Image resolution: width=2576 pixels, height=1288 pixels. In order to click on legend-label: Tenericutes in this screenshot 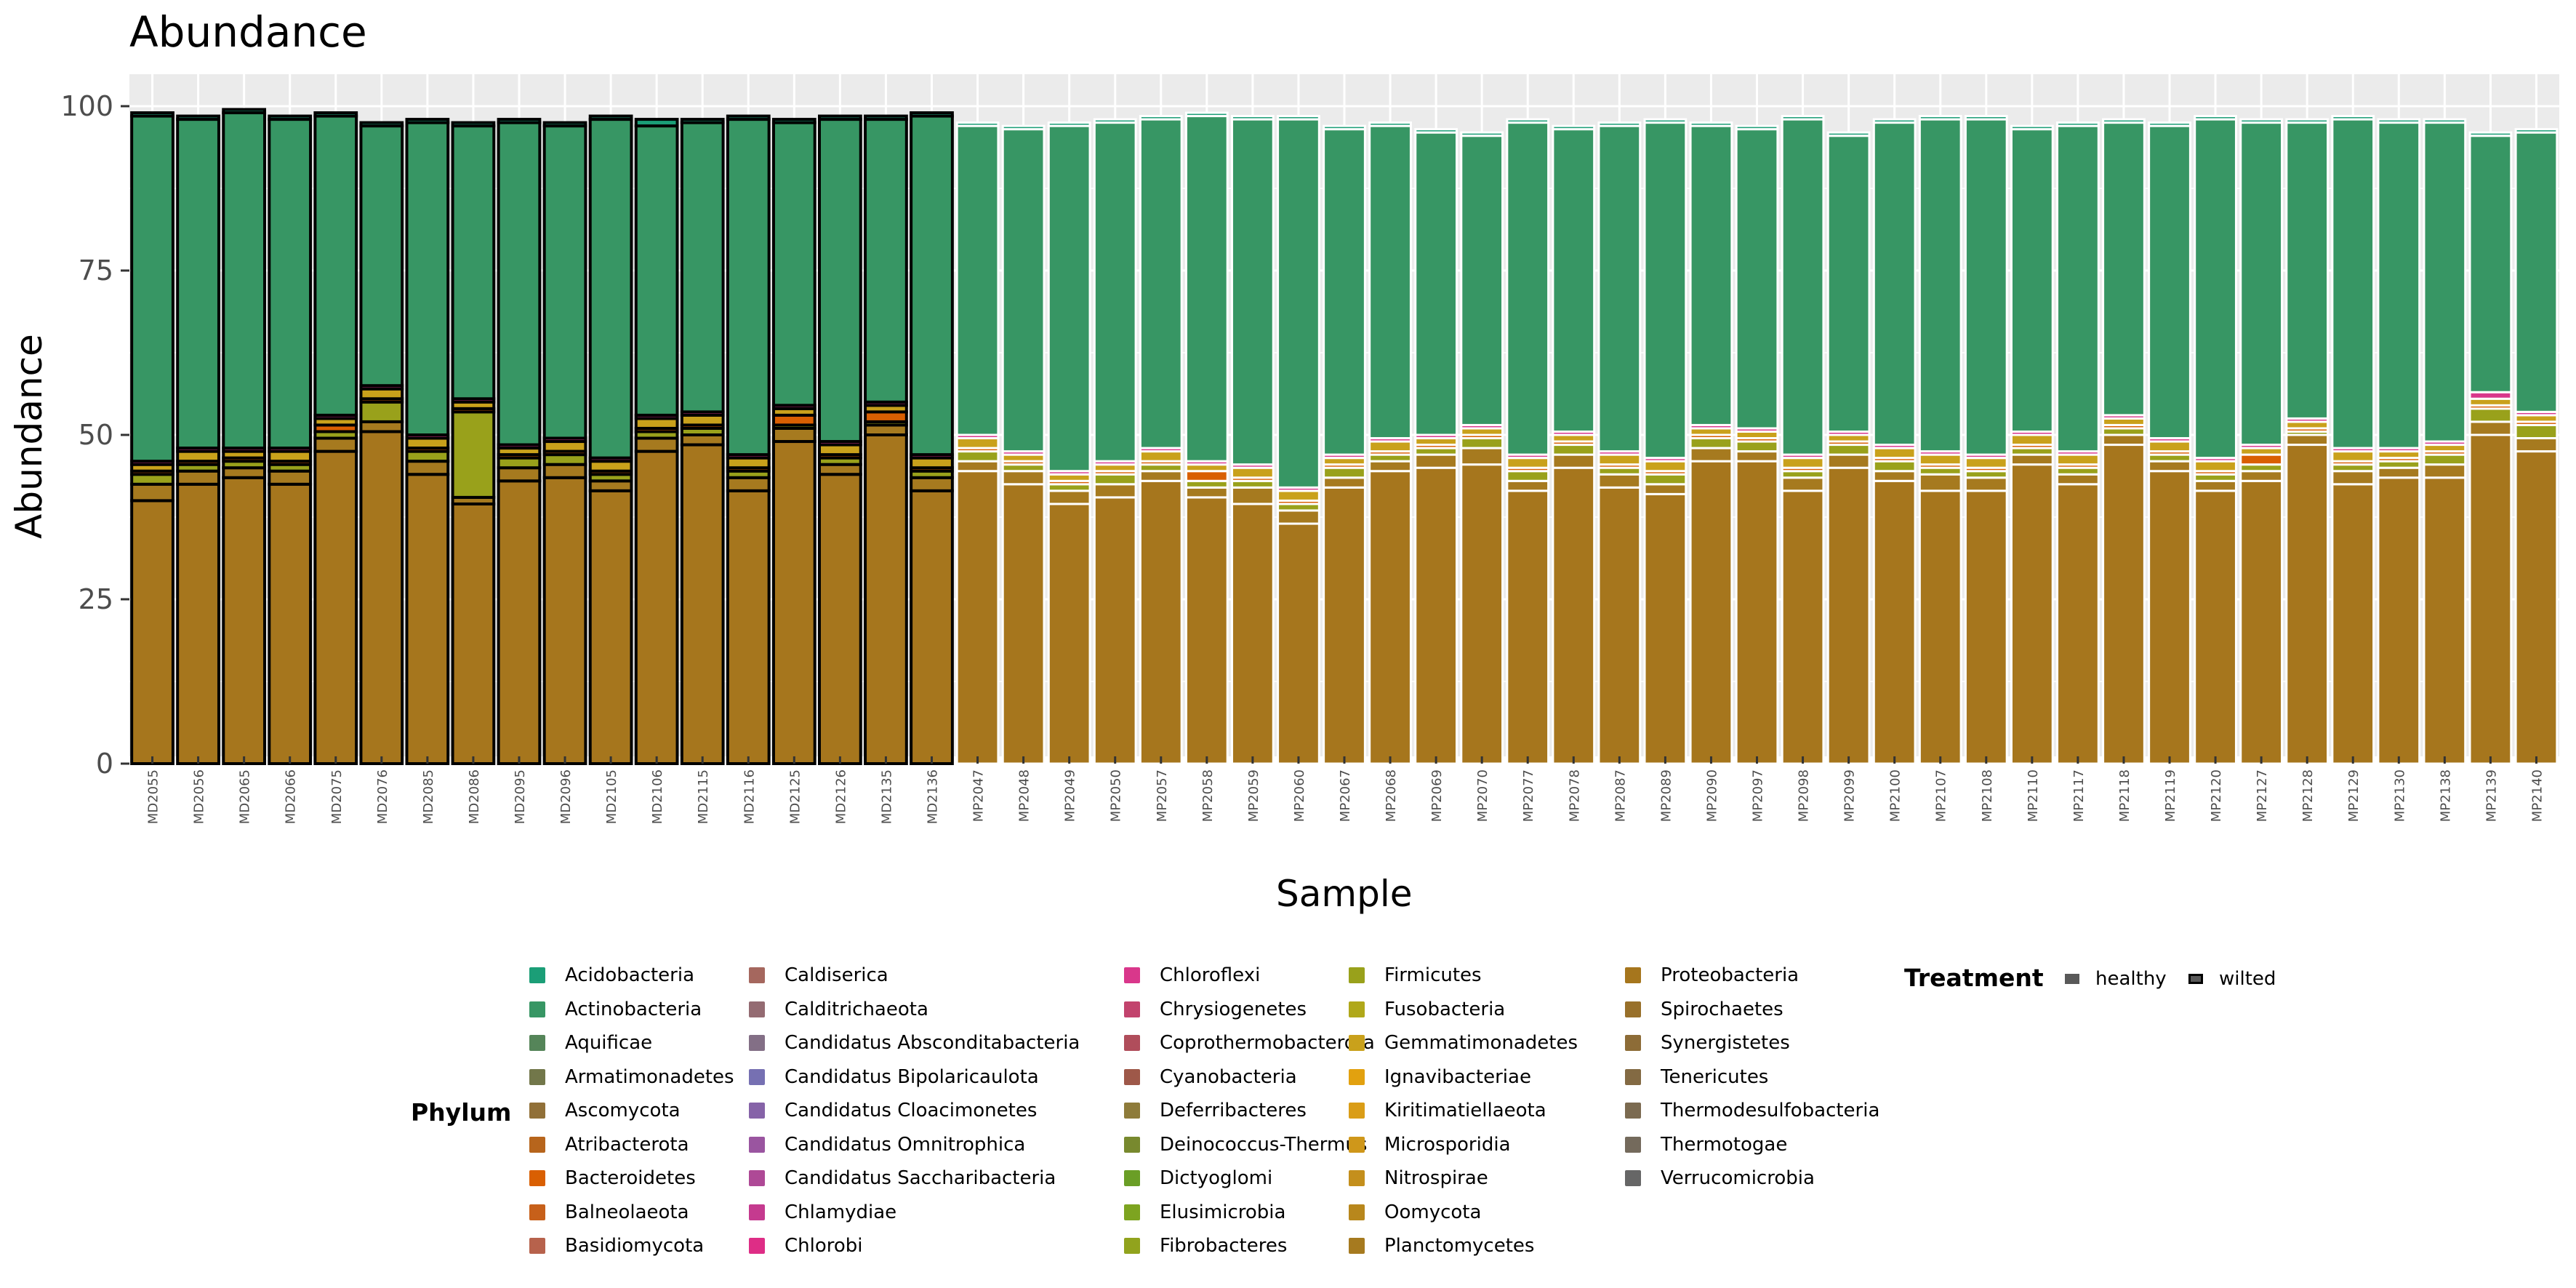, I will do `click(1715, 1076)`.